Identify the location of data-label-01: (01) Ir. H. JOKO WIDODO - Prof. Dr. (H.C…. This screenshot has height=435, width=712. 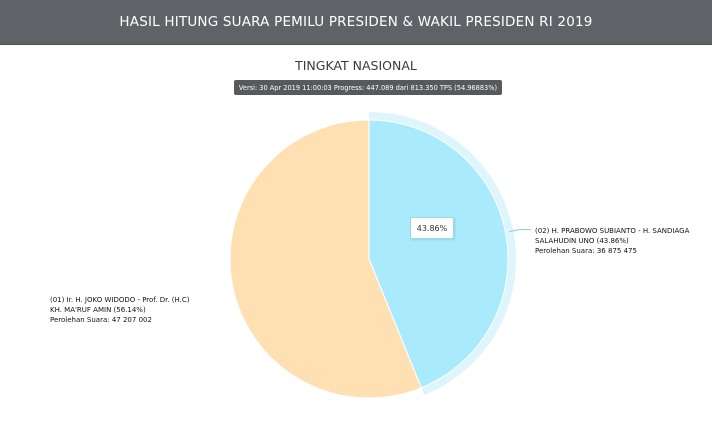
(120, 310).